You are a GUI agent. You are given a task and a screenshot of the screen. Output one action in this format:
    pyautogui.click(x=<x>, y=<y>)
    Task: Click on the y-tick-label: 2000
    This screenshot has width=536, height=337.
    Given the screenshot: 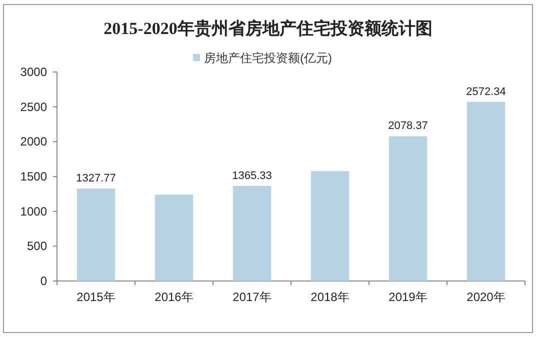 What is the action you would take?
    pyautogui.click(x=34, y=141)
    